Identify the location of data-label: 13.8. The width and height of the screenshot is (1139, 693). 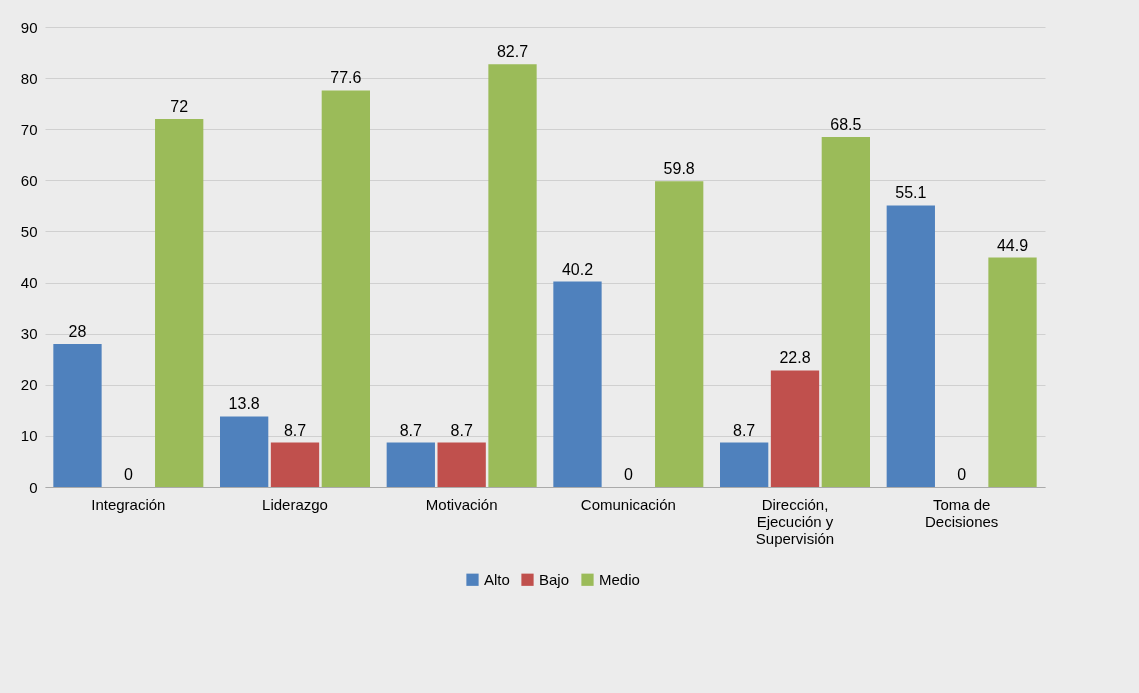
(244, 404).